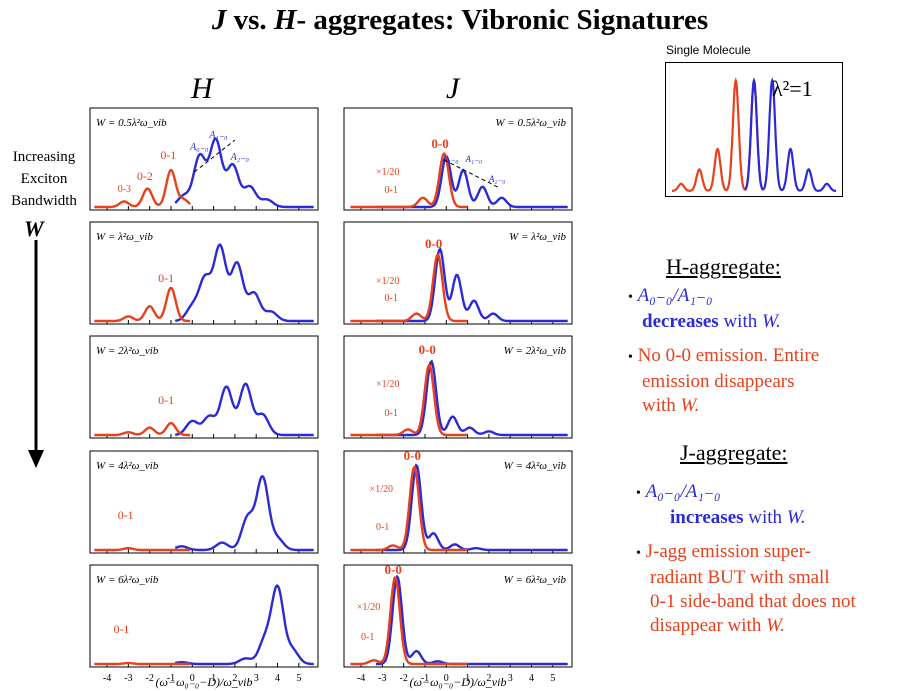 The image size is (920, 691). I want to click on j-w-label: W = 4λ²ω_vib, so click(535, 466).